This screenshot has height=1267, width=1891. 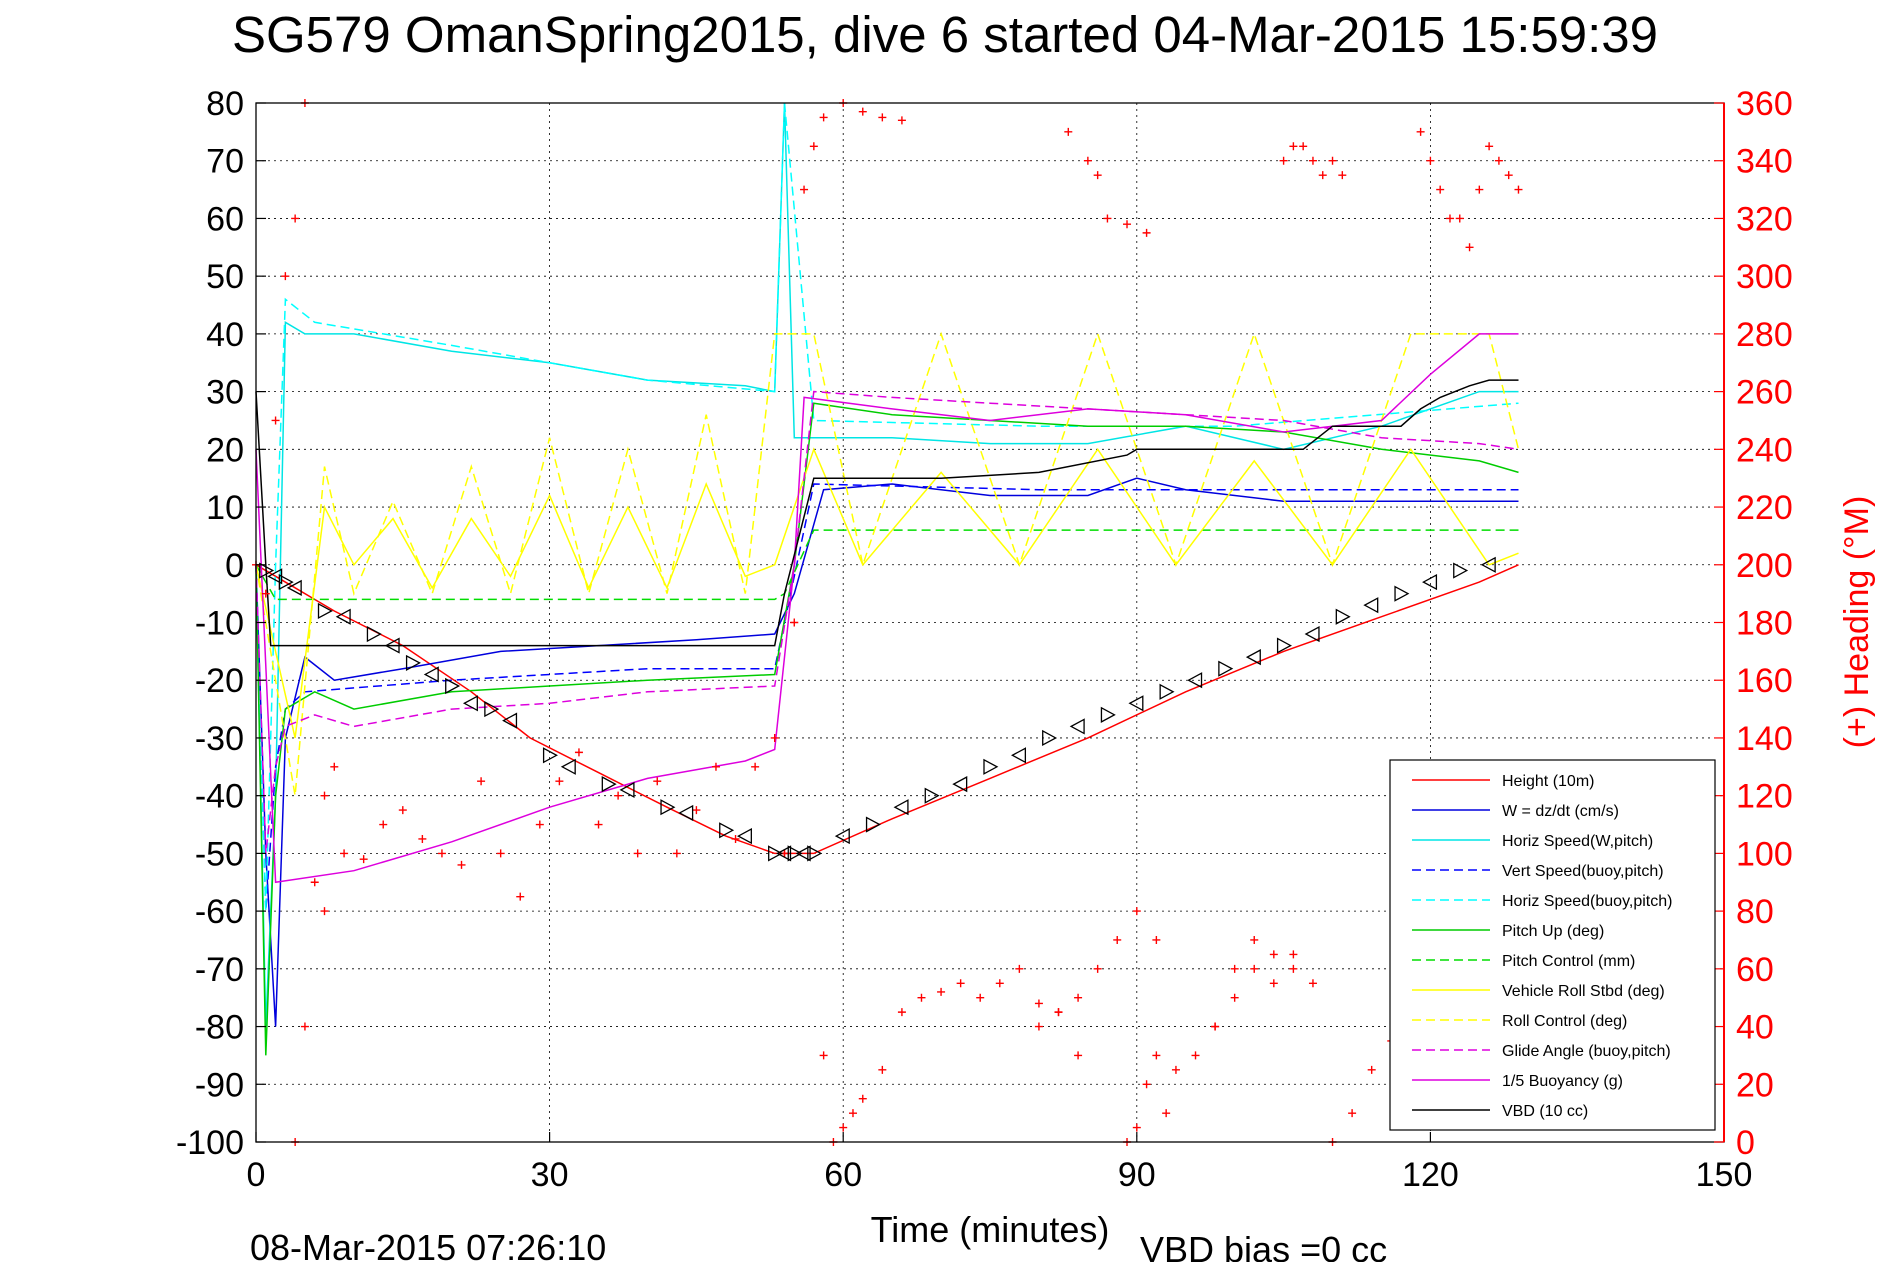 What do you see at coordinates (1764, 335) in the screenshot?
I see `y-tick-label-right: 280` at bounding box center [1764, 335].